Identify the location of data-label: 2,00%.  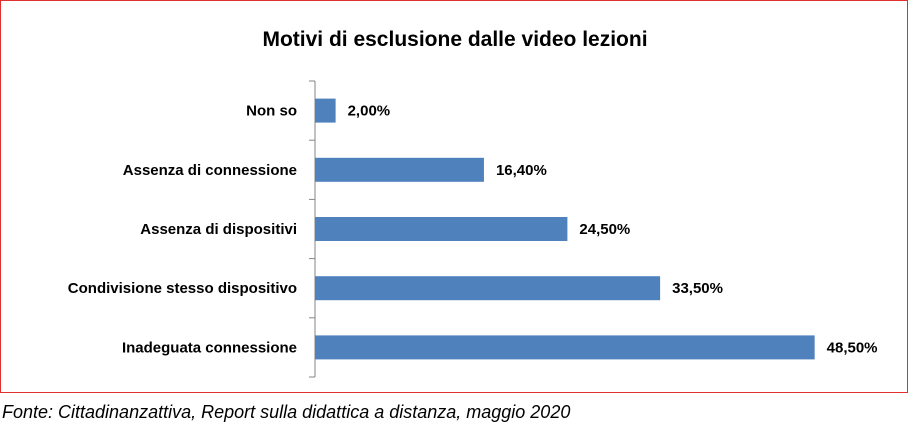
(369, 111).